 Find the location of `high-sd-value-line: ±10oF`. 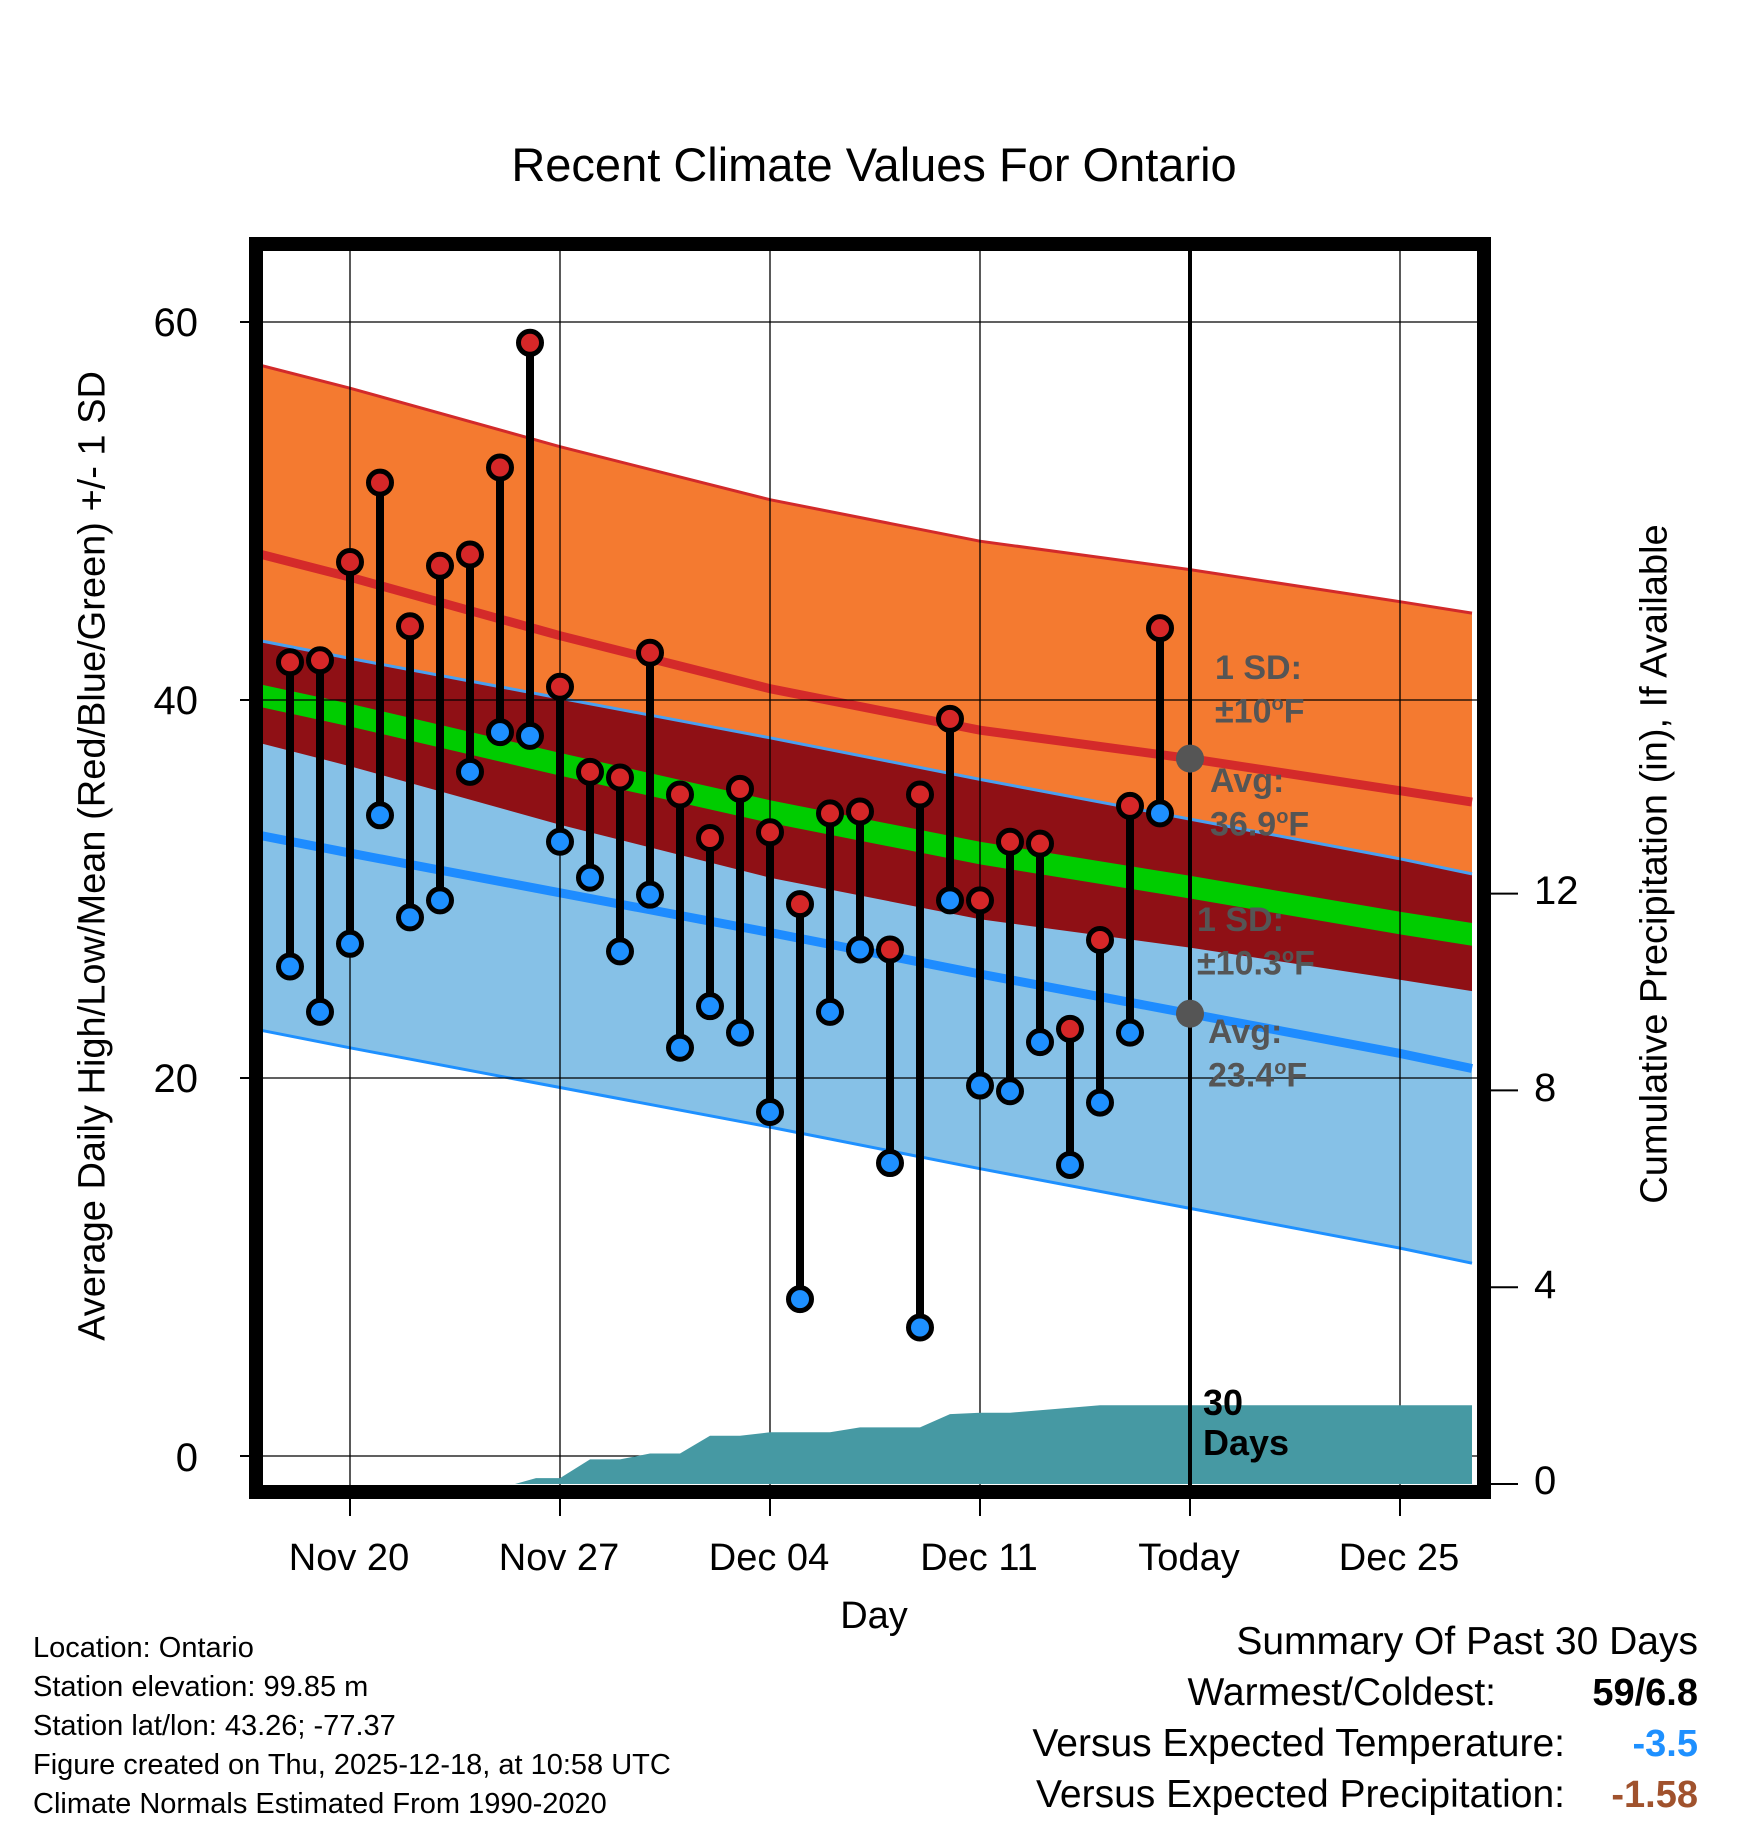

high-sd-value-line: ±10oF is located at coordinates (1259, 707).